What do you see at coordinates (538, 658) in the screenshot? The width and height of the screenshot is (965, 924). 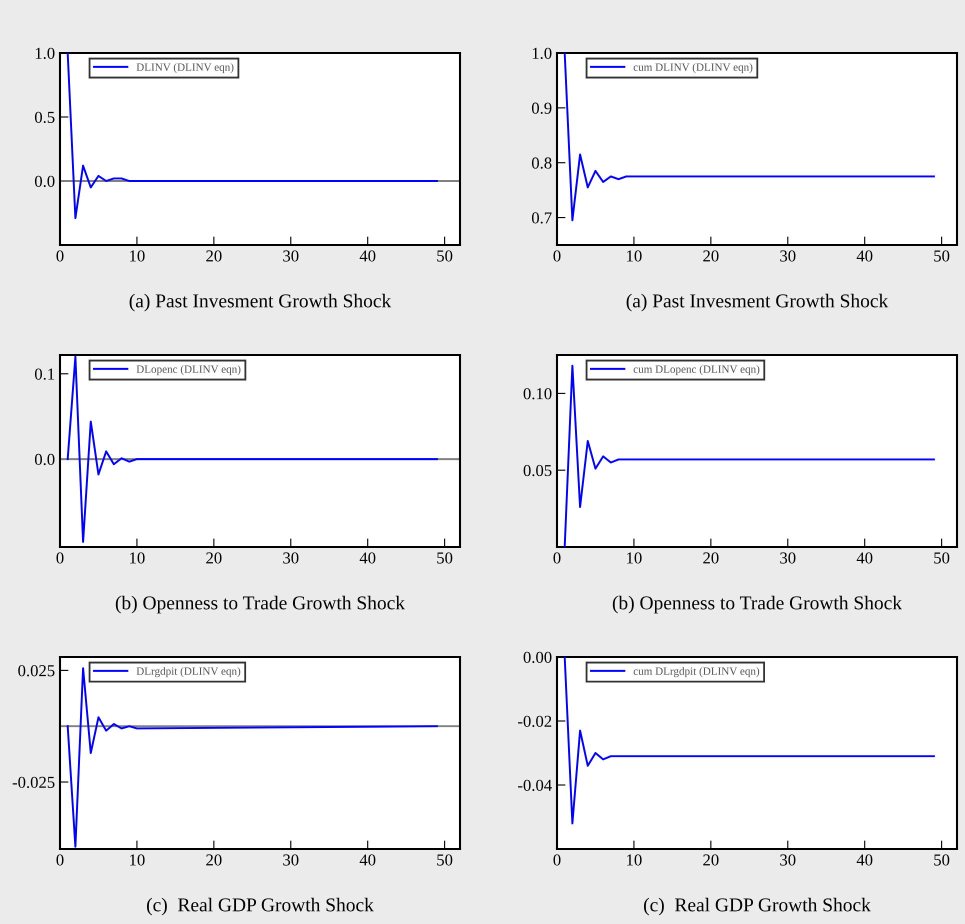 I see `y-tick-label: 0.00` at bounding box center [538, 658].